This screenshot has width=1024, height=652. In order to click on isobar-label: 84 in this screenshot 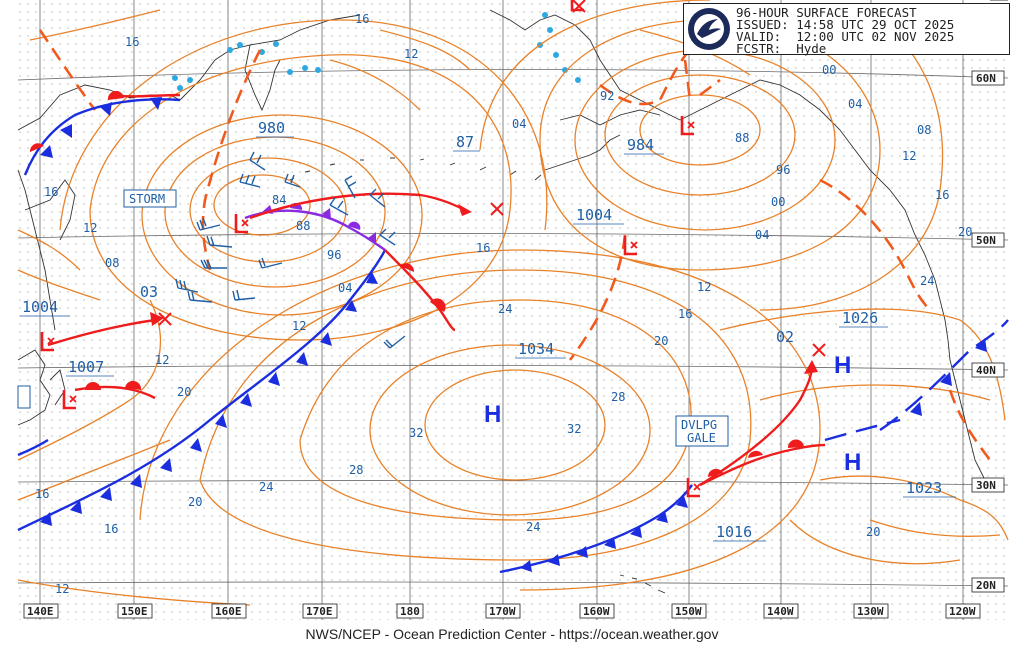, I will do `click(279, 200)`.